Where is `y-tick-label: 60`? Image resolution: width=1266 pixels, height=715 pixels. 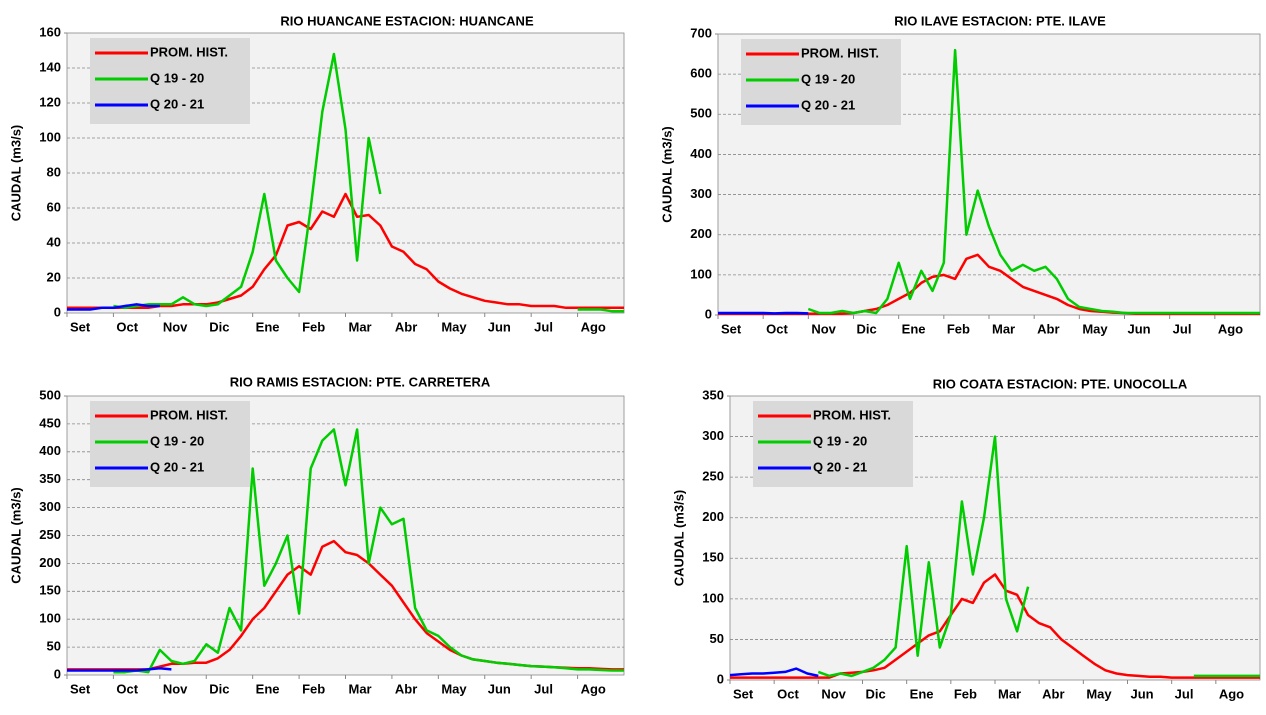
y-tick-label: 60 is located at coordinates (54, 206).